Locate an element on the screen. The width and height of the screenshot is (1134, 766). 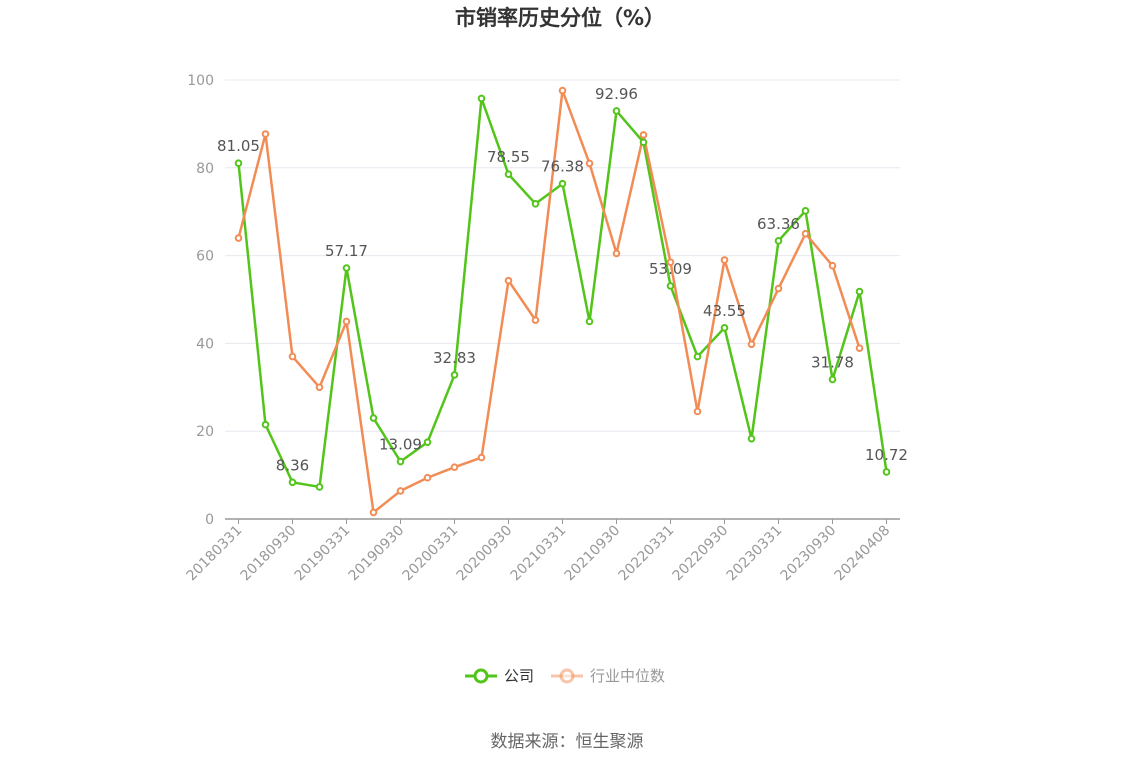
x-tick-label: 20190331 is located at coordinates (323, 554).